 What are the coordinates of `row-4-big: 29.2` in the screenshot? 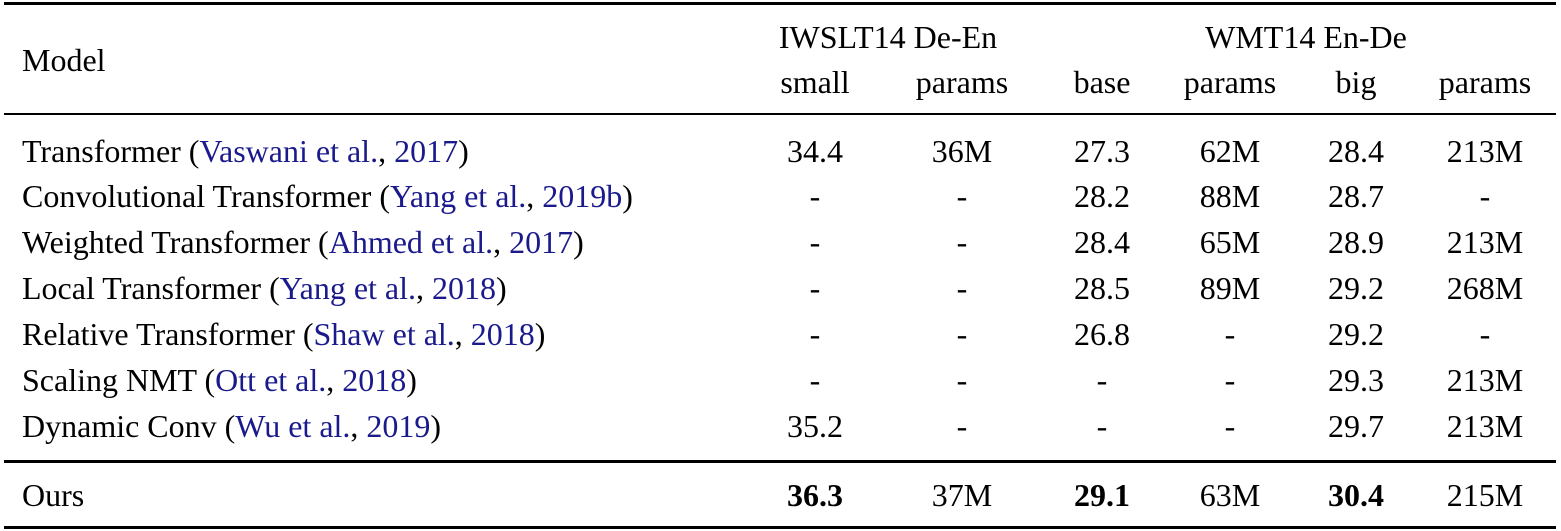 It's located at (1356, 334).